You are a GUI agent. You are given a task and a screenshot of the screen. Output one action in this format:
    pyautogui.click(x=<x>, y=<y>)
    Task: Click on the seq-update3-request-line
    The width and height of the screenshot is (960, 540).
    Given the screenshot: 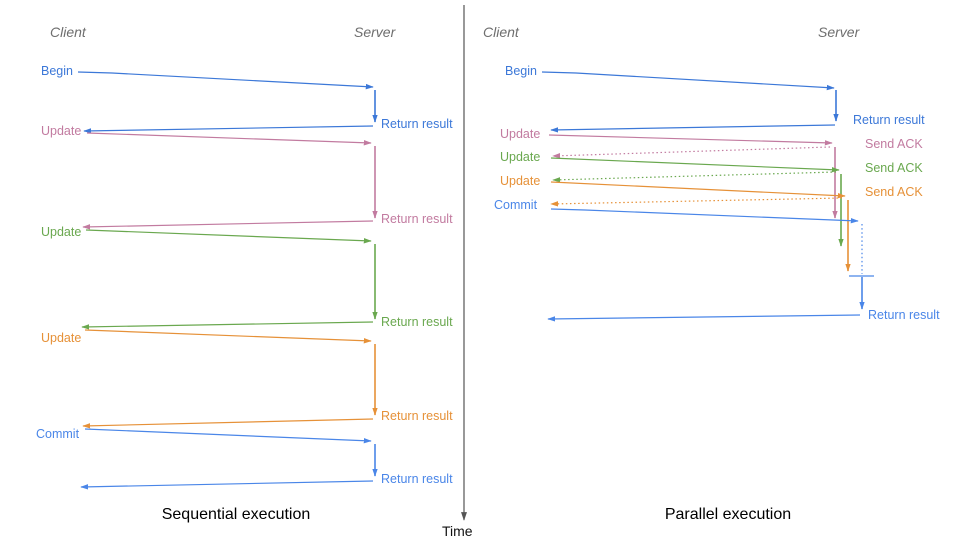 What is the action you would take?
    pyautogui.click(x=228, y=336)
    